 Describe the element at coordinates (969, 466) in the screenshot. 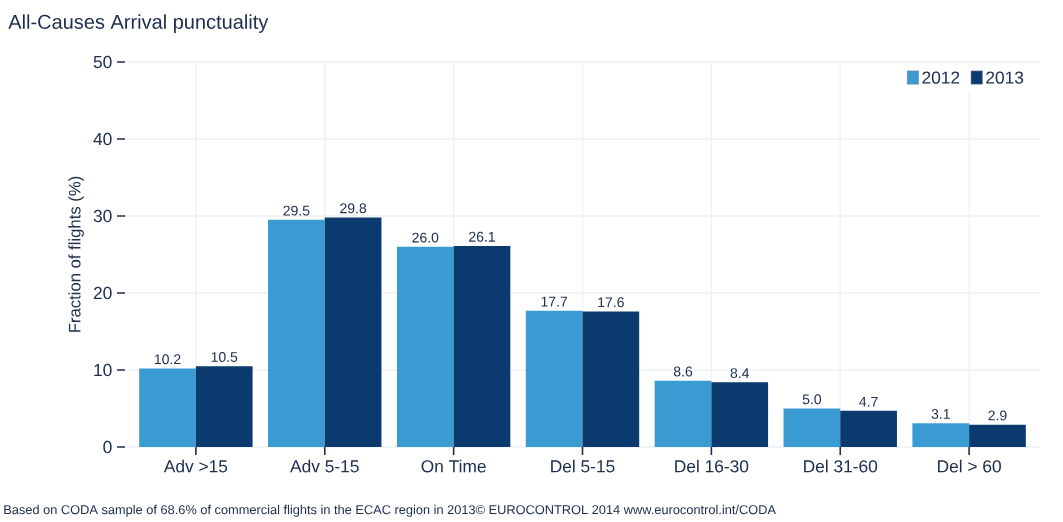

I see `x-tick-label: Del > 60` at that location.